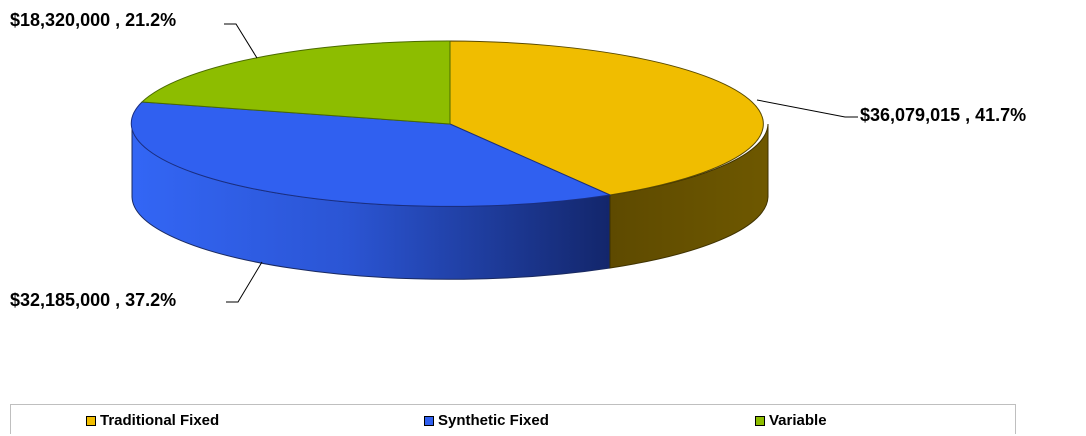 Image resolution: width=1086 pixels, height=436 pixels. Describe the element at coordinates (93, 300) in the screenshot. I see `data-label-synthetic-fixed: $32,185,000 , 37.2%` at that location.